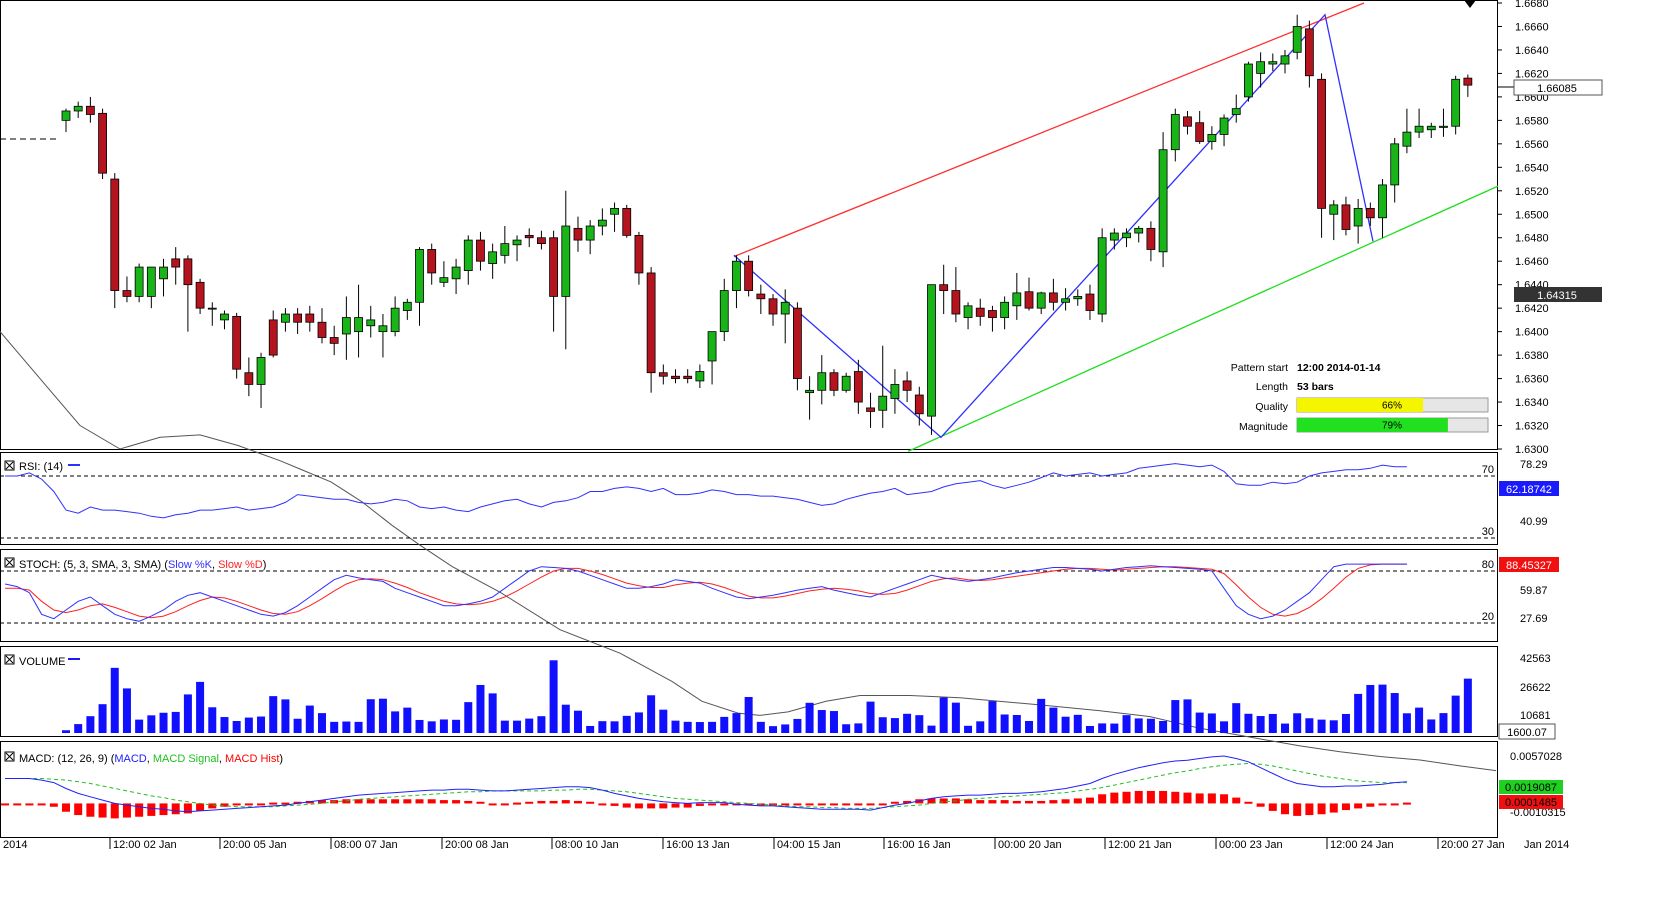 The height and width of the screenshot is (897, 1655). What do you see at coordinates (1532, 262) in the screenshot?
I see `price-tick-label: 1.6460` at bounding box center [1532, 262].